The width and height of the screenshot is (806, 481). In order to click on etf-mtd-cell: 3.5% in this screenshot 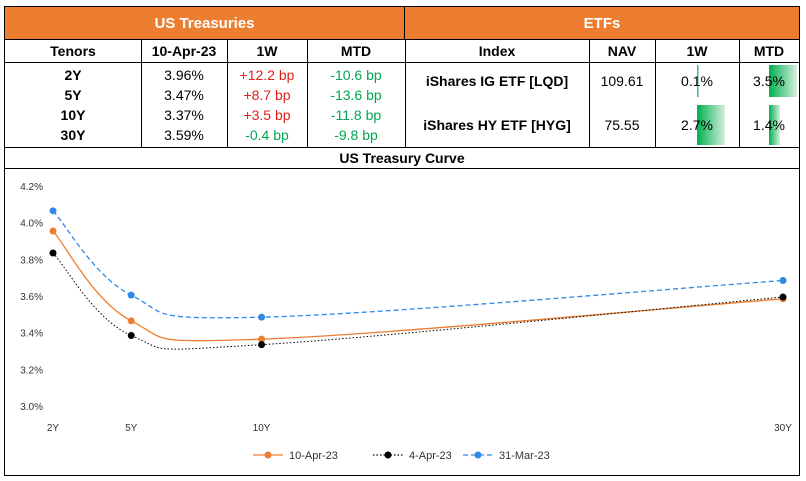, I will do `click(769, 81)`.